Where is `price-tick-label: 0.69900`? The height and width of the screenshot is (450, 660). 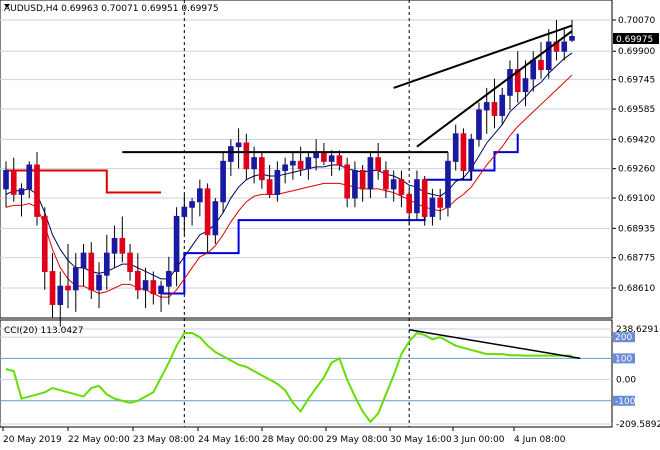
price-tick-label: 0.69900 is located at coordinates (636, 52).